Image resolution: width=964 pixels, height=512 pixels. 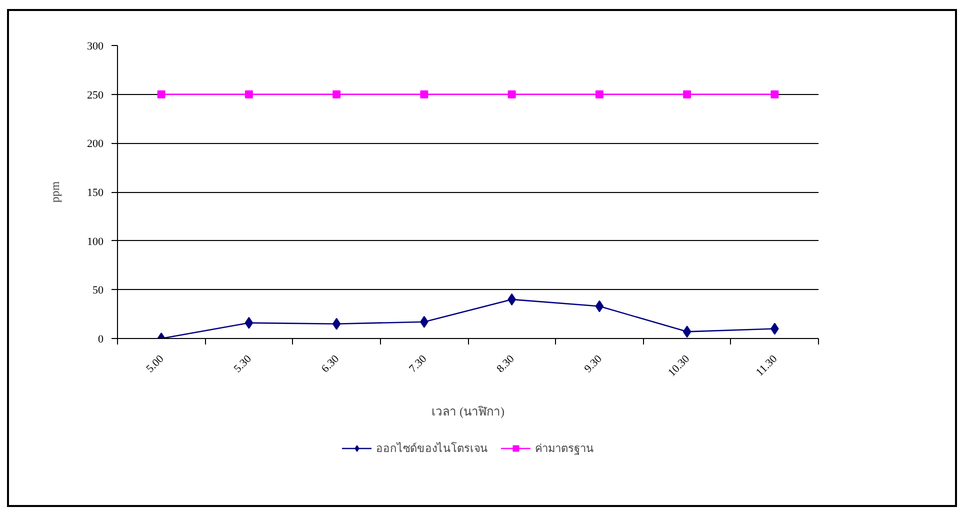 I want to click on x-tick-label: 5.00, so click(x=155, y=364).